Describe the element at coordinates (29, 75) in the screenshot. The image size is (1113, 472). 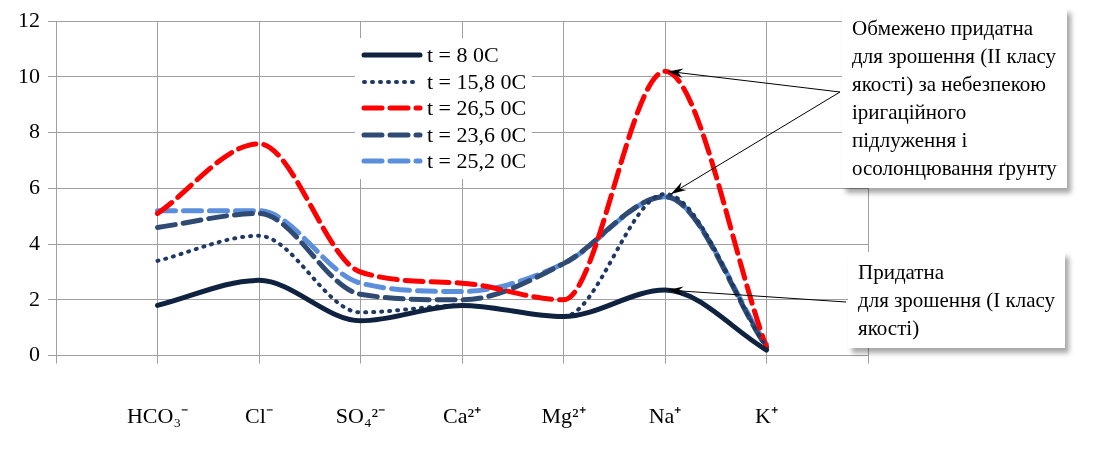
I see `y-tick-label: 10` at that location.